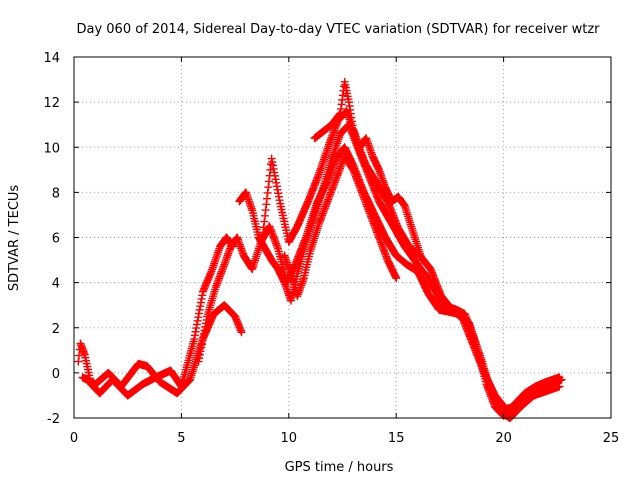 This screenshot has width=640, height=480. I want to click on y-tick-label: 2, so click(56, 329).